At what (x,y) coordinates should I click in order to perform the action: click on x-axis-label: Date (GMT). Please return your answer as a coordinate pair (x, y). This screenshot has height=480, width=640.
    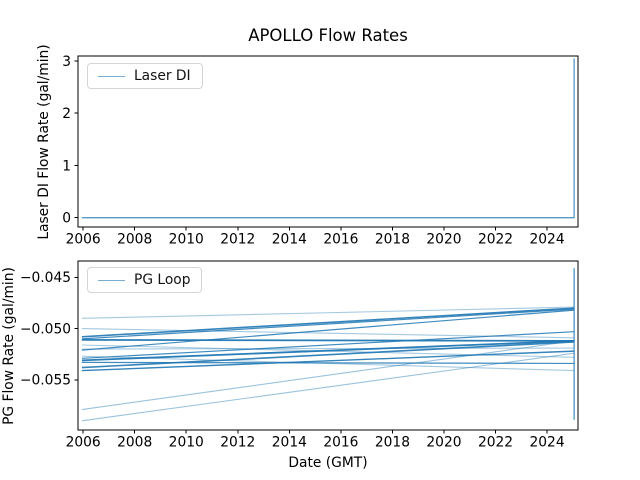
    Looking at the image, I should click on (328, 463).